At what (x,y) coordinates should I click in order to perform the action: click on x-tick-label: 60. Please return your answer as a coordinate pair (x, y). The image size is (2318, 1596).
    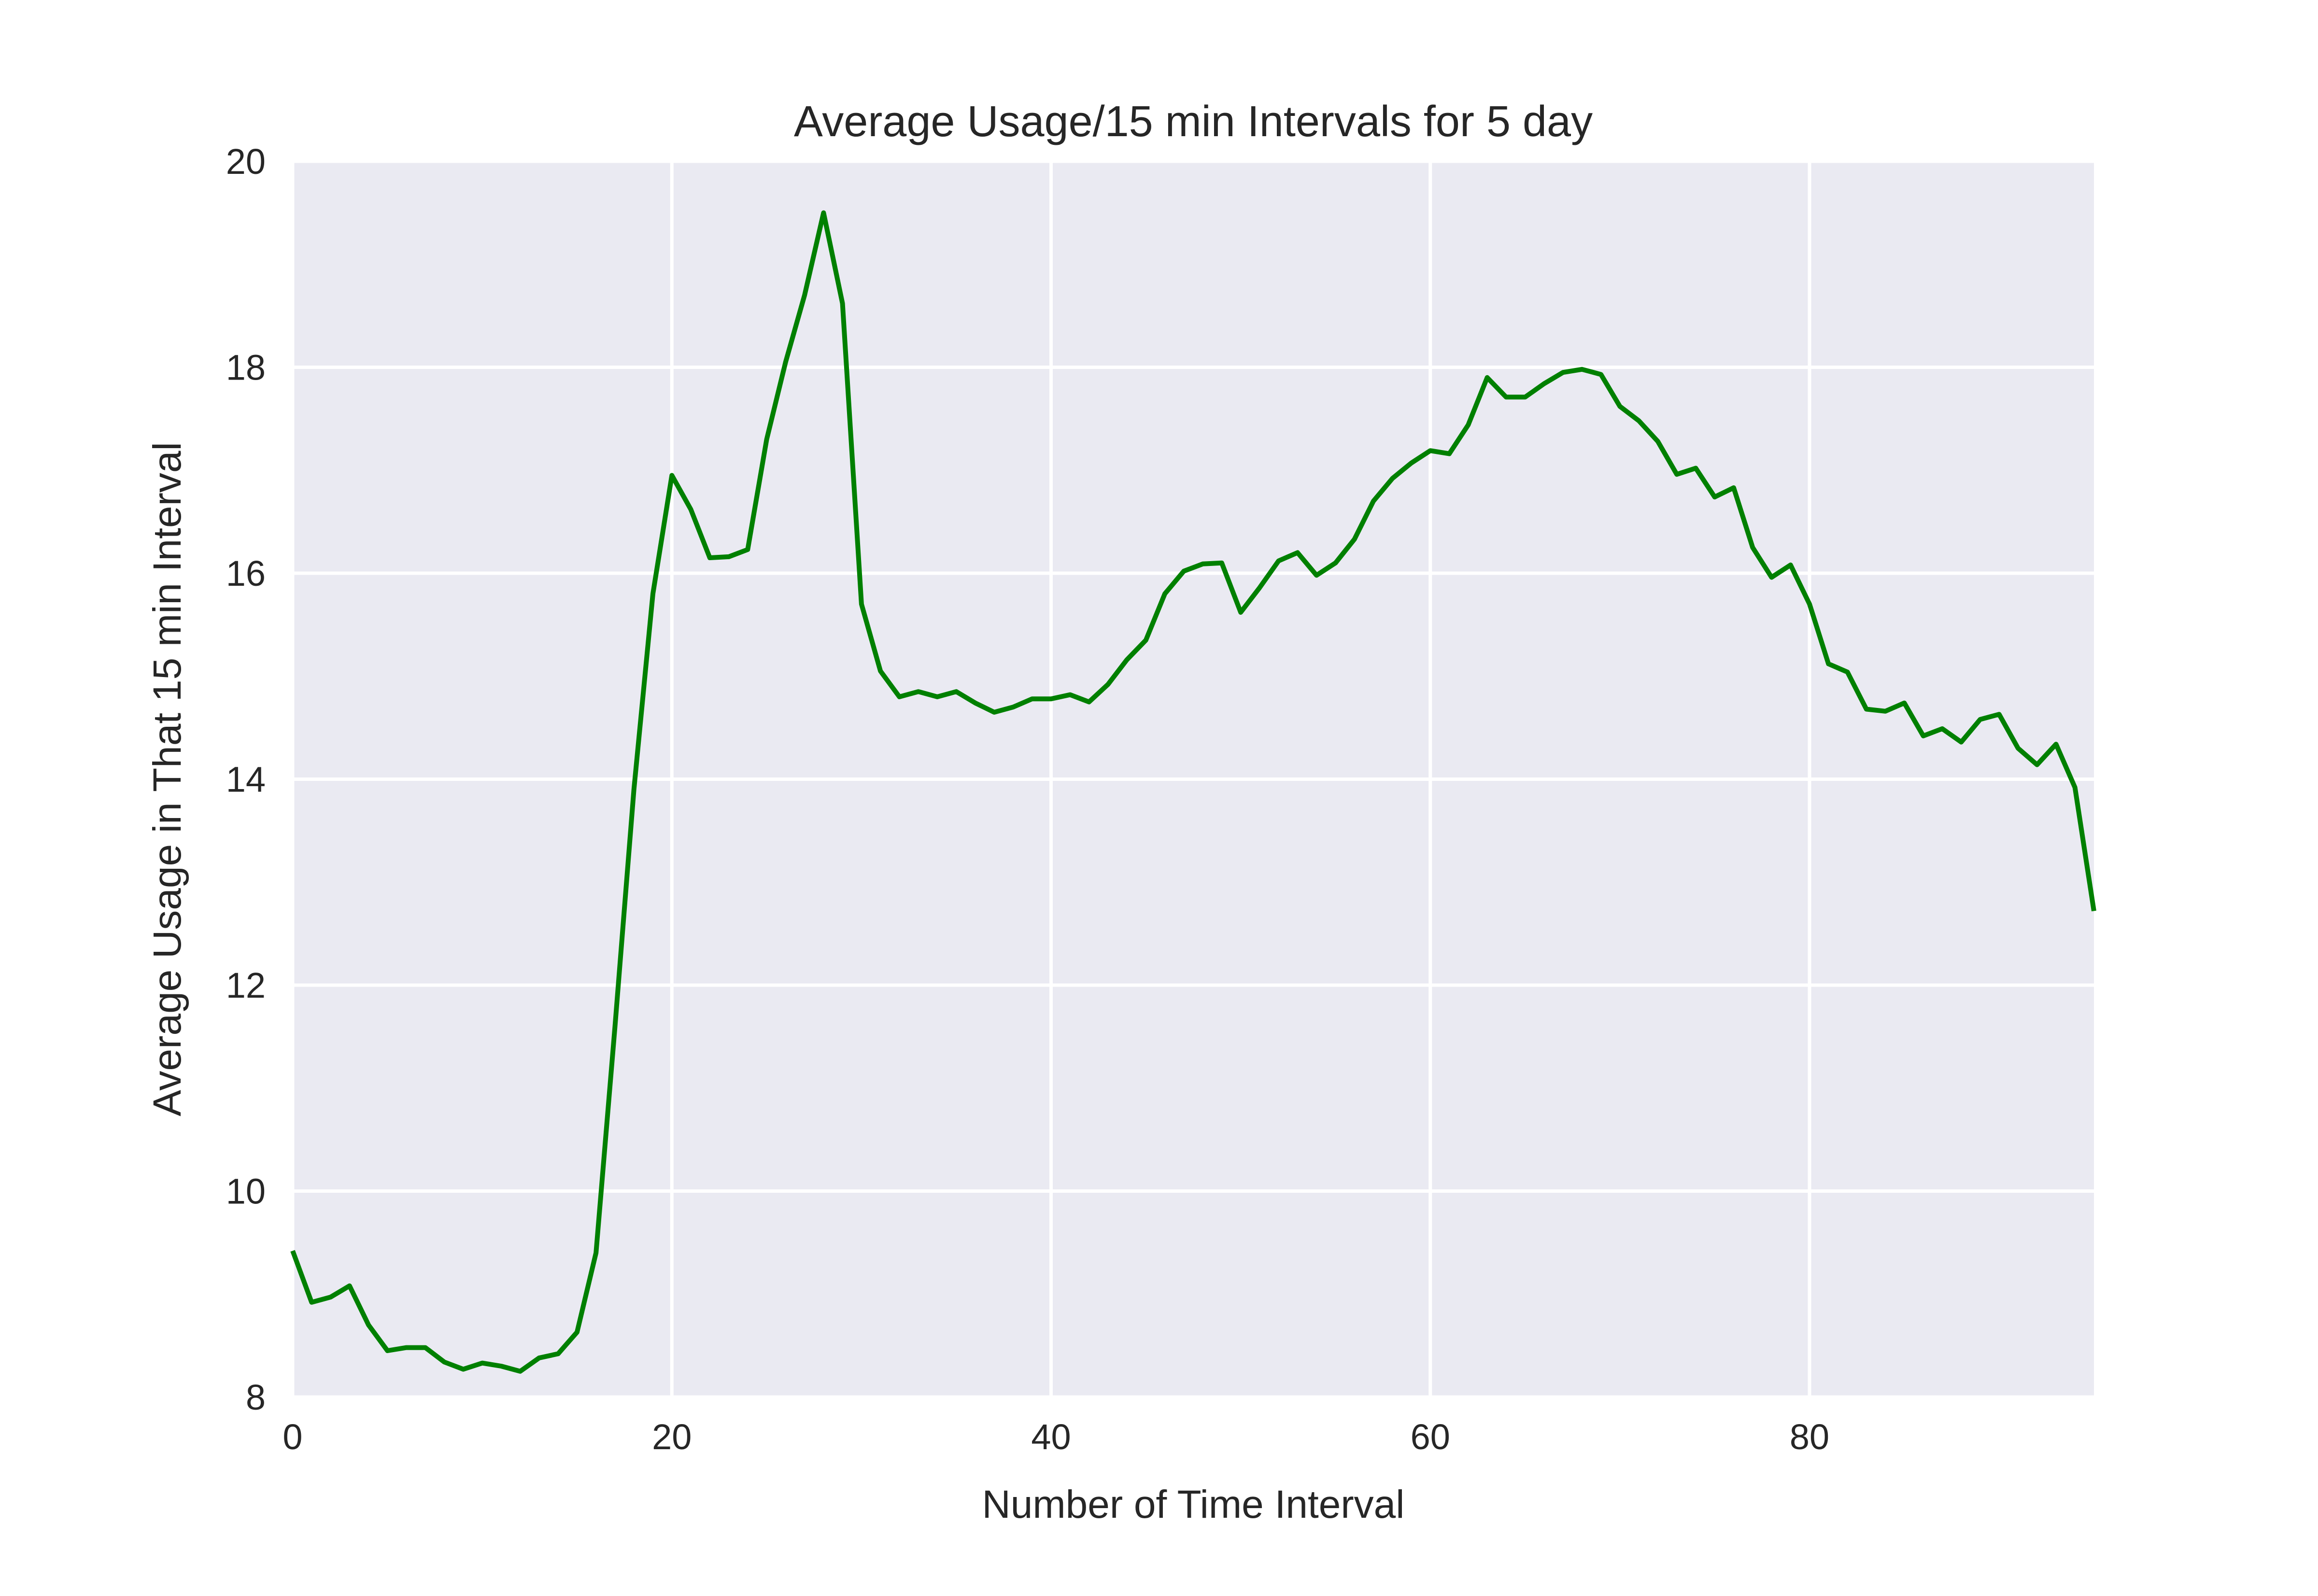
    Looking at the image, I should click on (1430, 1437).